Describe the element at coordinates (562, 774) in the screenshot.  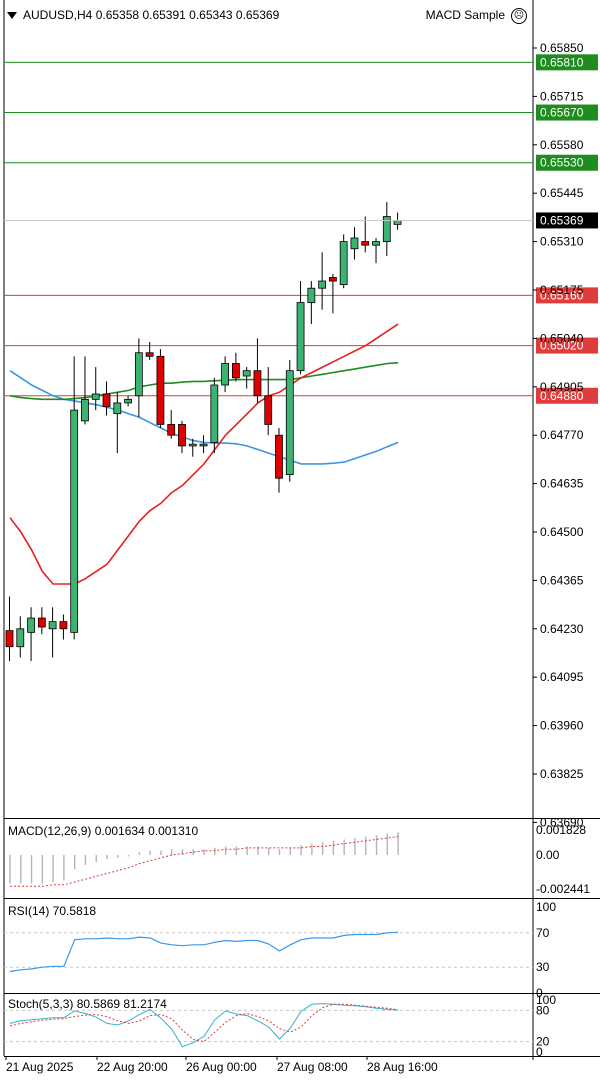
I see `price-tick-label: 0.63825` at that location.